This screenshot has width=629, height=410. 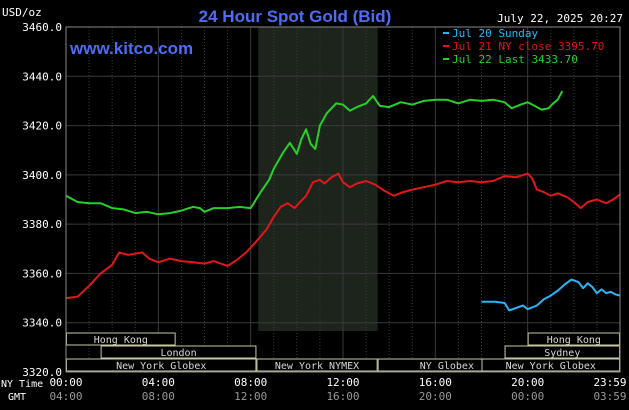 What do you see at coordinates (42, 372) in the screenshot?
I see `y-tick-label: 3320.0` at bounding box center [42, 372].